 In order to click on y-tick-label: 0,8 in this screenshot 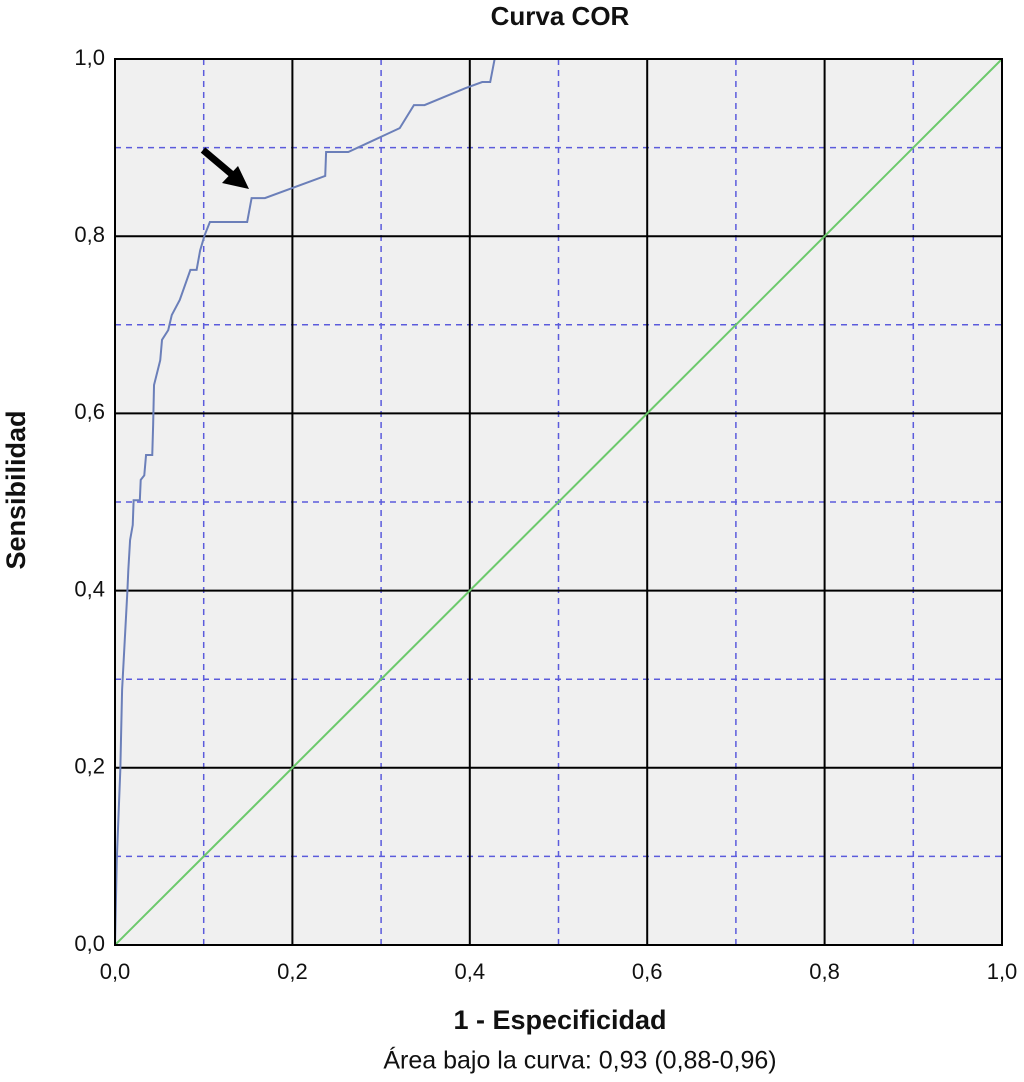, I will do `click(89, 234)`.